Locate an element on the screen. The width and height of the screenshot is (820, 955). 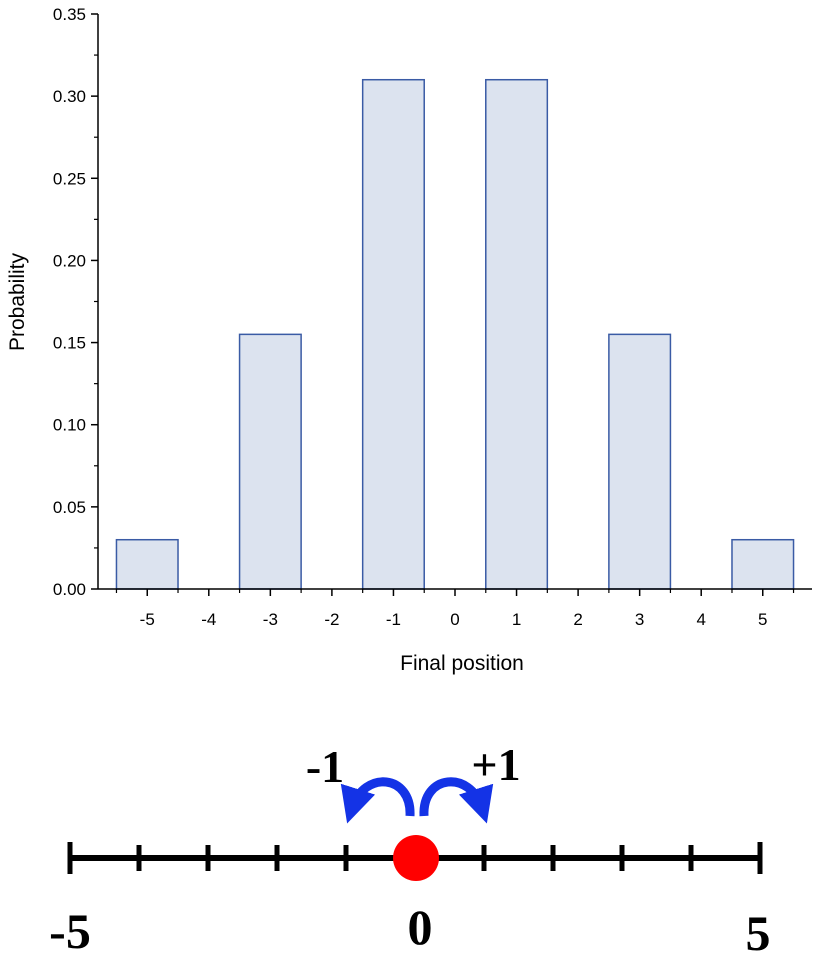
x-tick-label: 2 is located at coordinates (577, 619).